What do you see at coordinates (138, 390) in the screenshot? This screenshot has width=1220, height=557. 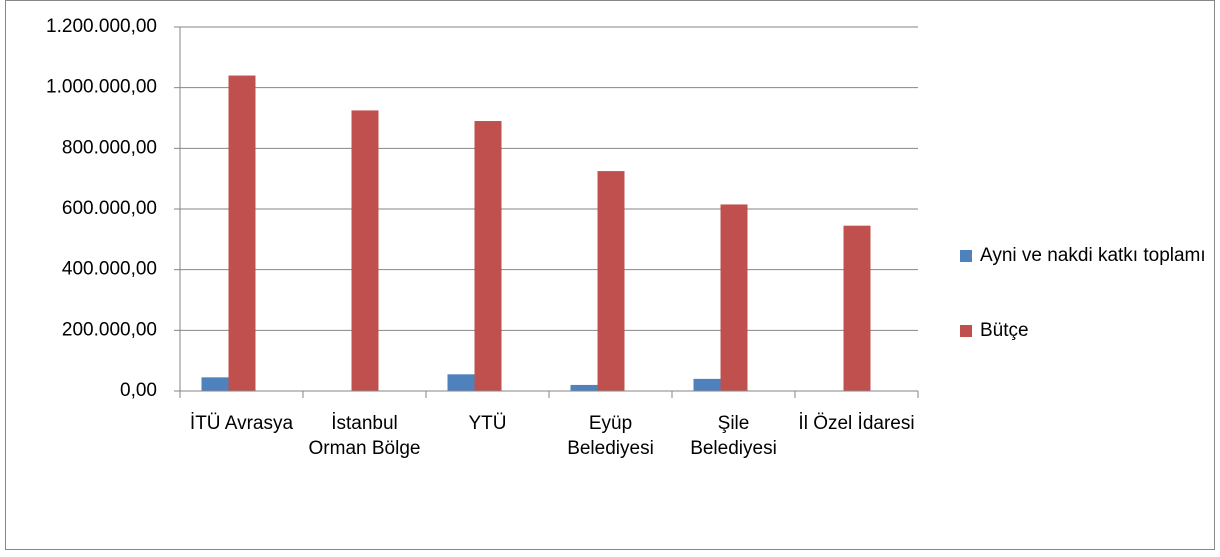 I see `y-tick-label: 0,00` at bounding box center [138, 390].